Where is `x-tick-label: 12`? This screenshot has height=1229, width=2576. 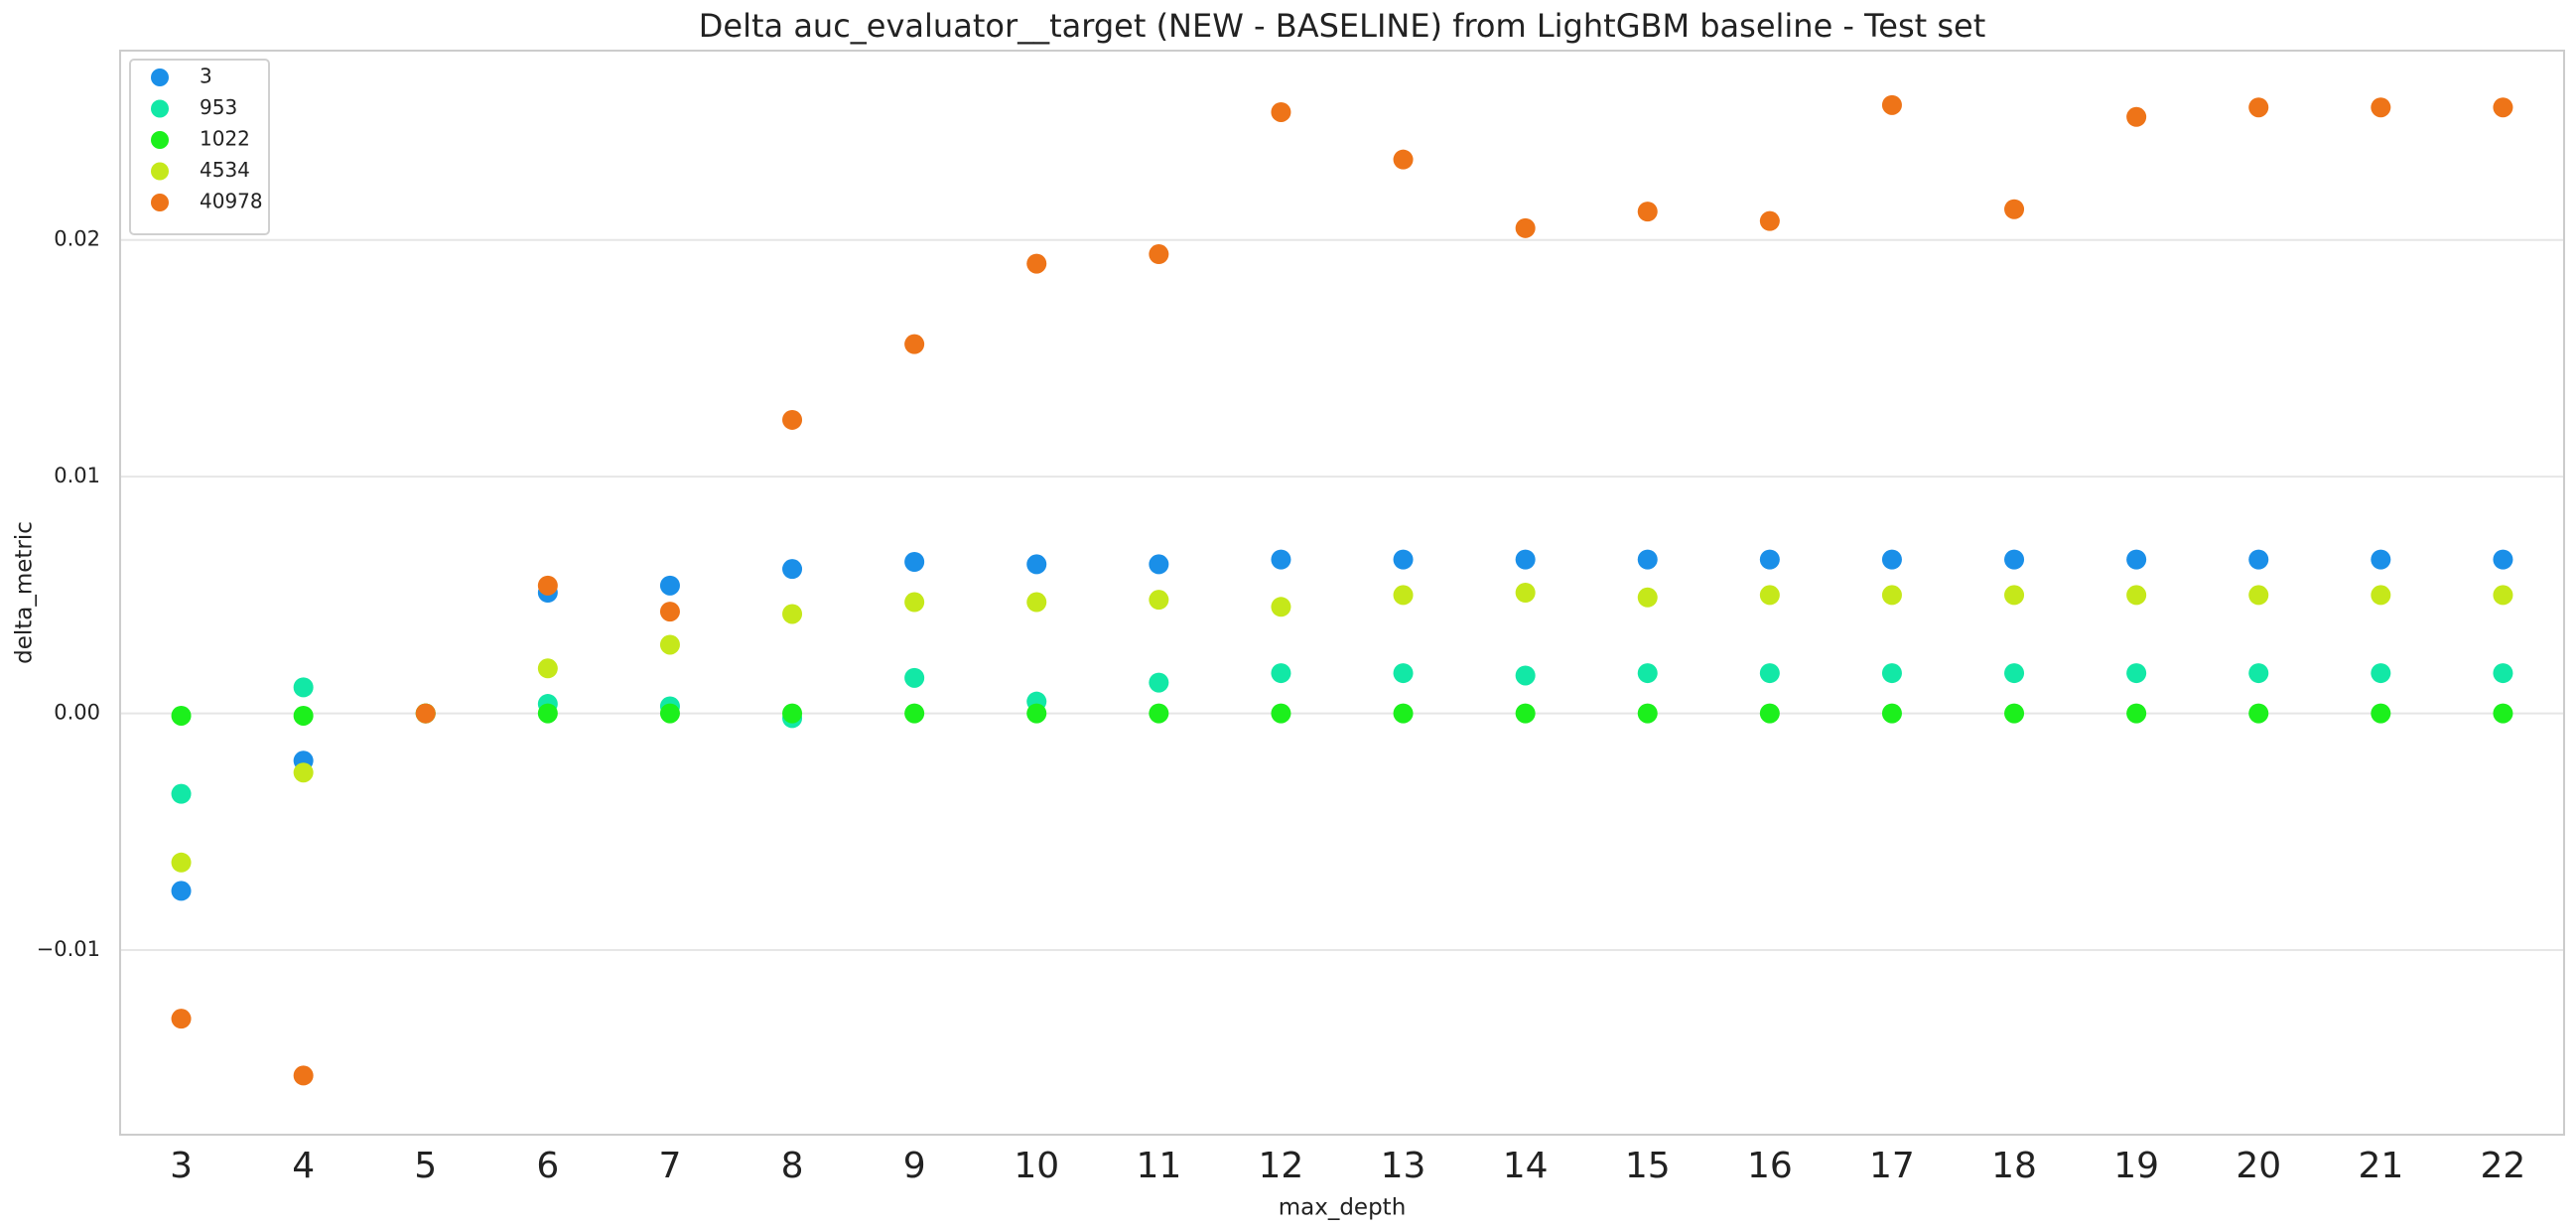 x-tick-label: 12 is located at coordinates (1281, 1166).